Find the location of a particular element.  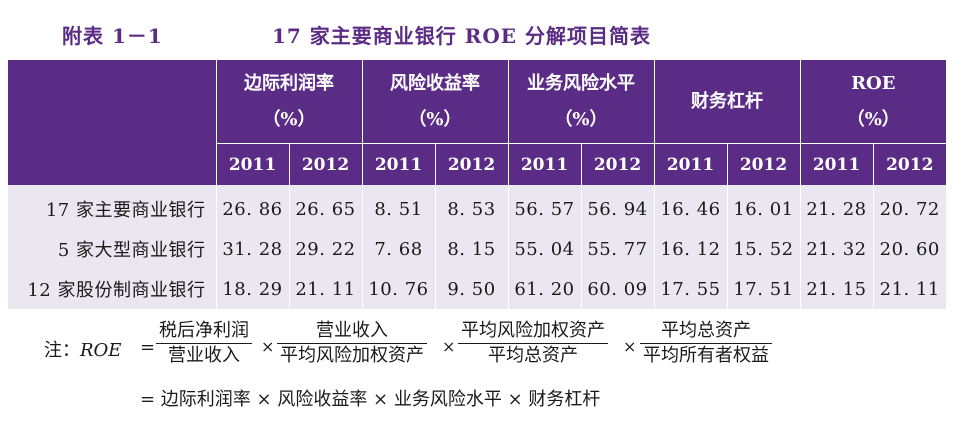

header-corner is located at coordinates (112, 122).